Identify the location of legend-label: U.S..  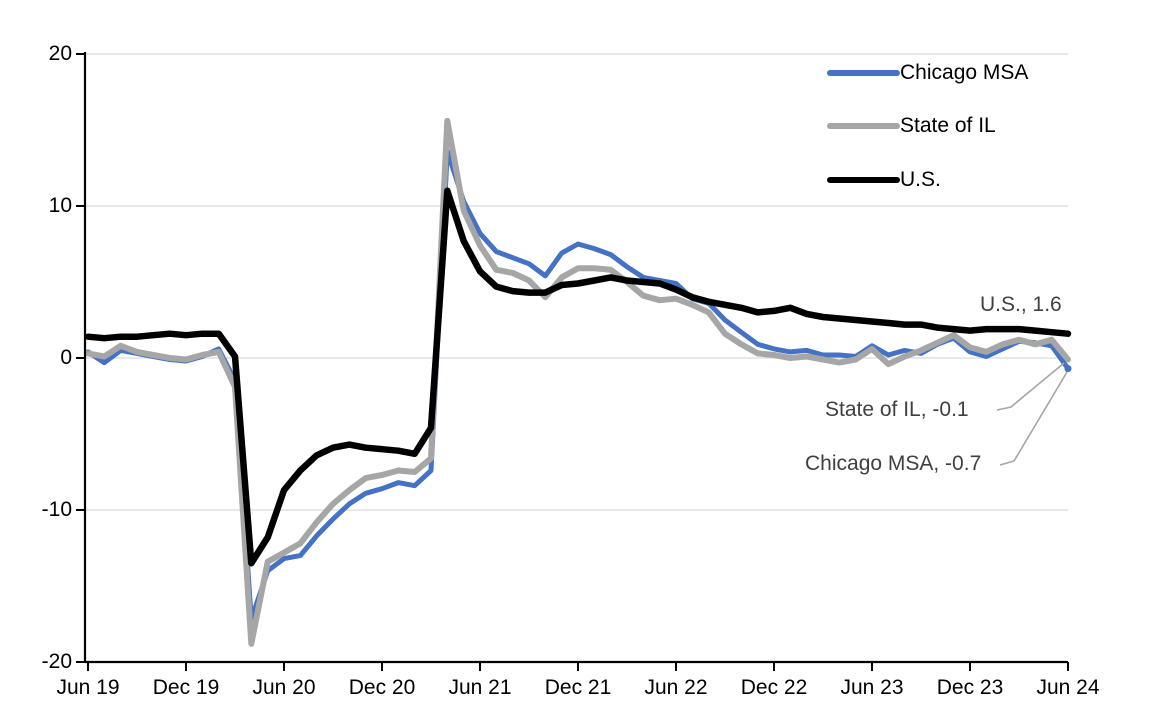
(920, 179).